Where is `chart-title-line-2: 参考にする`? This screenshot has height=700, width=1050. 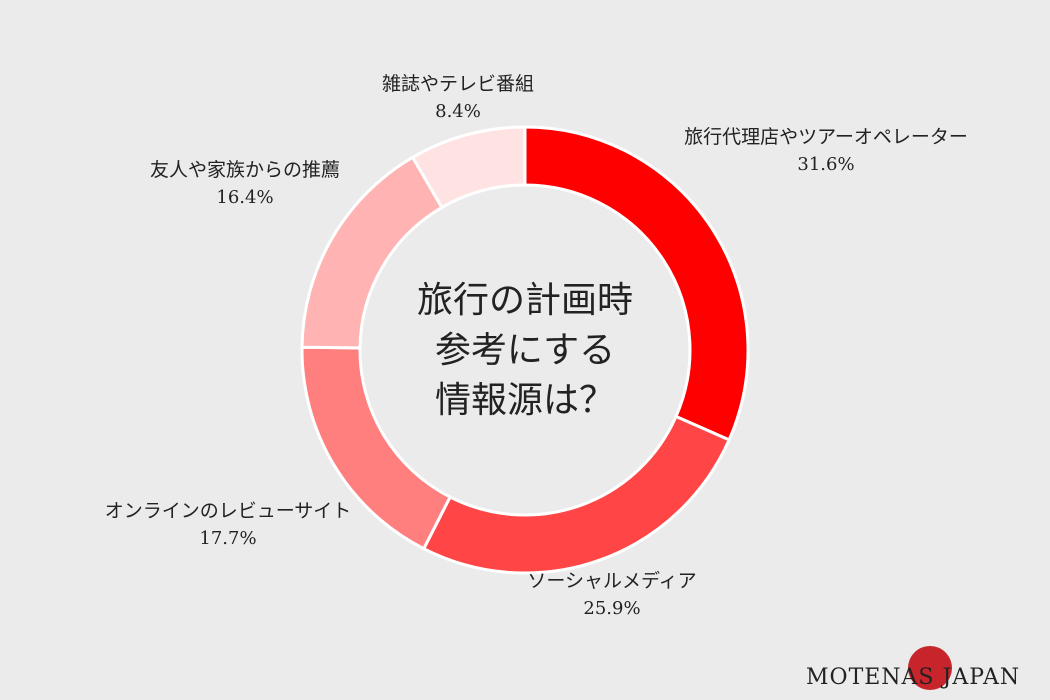 chart-title-line-2: 参考にする is located at coordinates (525, 350).